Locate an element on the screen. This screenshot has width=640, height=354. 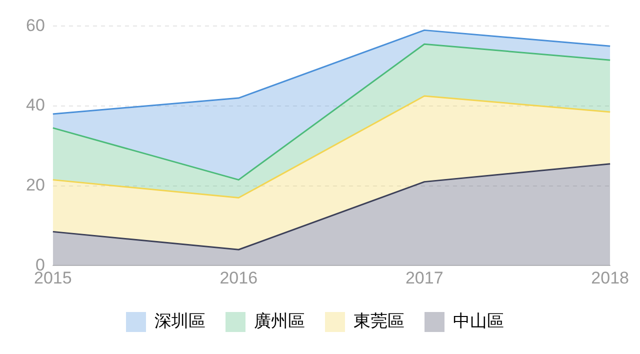
legend-label: 東莞區 is located at coordinates (379, 321).